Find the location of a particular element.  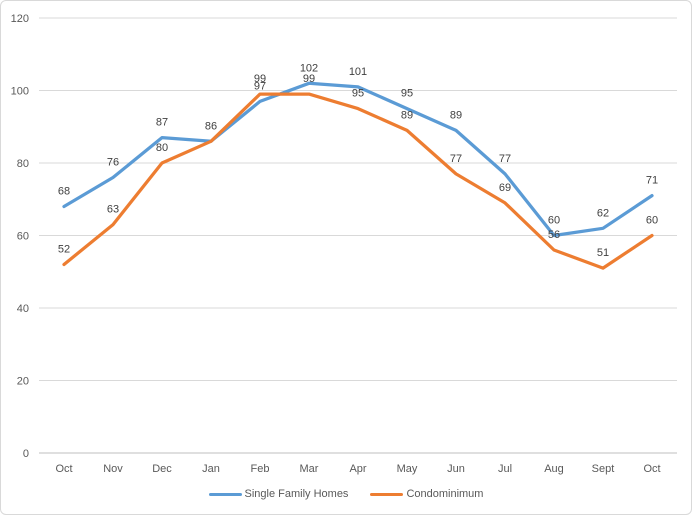

data-label: 76 is located at coordinates (113, 163).